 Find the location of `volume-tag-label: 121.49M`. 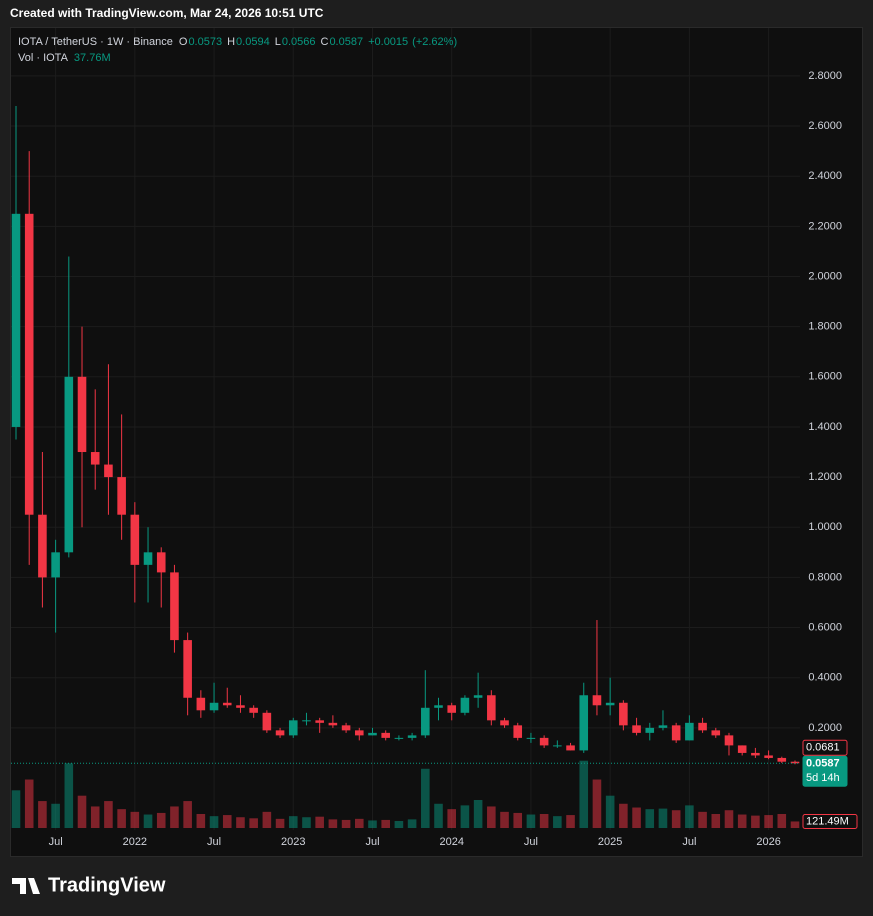

volume-tag-label: 121.49M is located at coordinates (827, 821).